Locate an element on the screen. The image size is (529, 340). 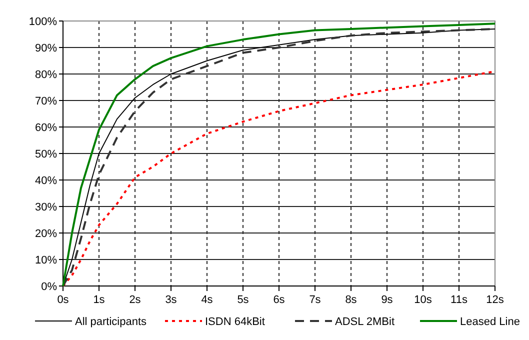
y-tick-label: 100% is located at coordinates (43, 22).